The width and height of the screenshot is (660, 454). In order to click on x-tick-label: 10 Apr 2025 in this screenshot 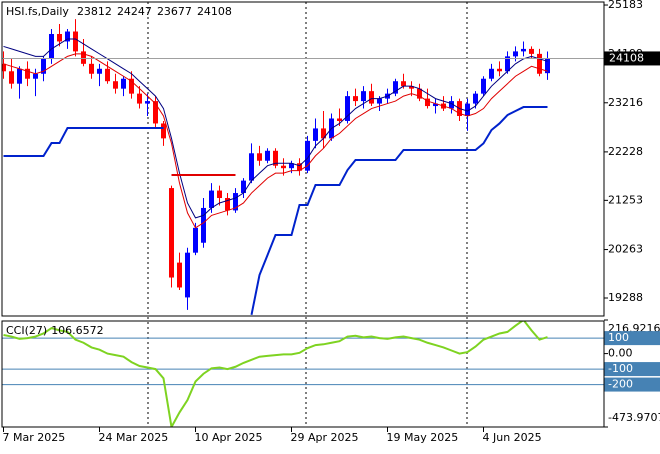, I will do `click(229, 437)`.